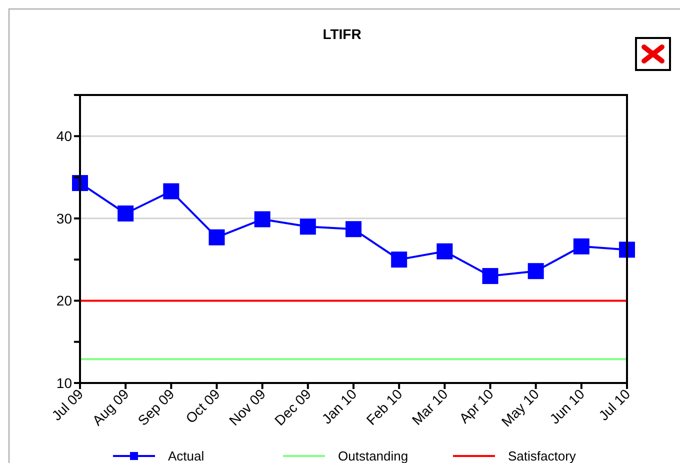  What do you see at coordinates (64, 218) in the screenshot?
I see `y-tick-label: 30` at bounding box center [64, 218].